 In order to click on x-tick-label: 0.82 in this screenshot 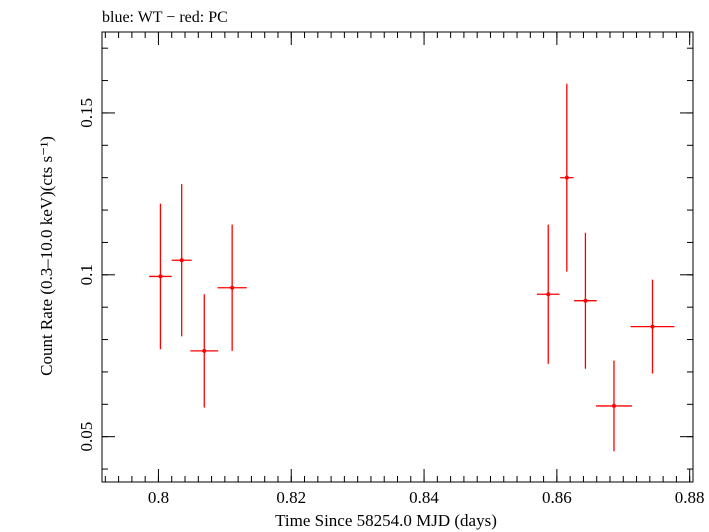, I will do `click(291, 497)`.